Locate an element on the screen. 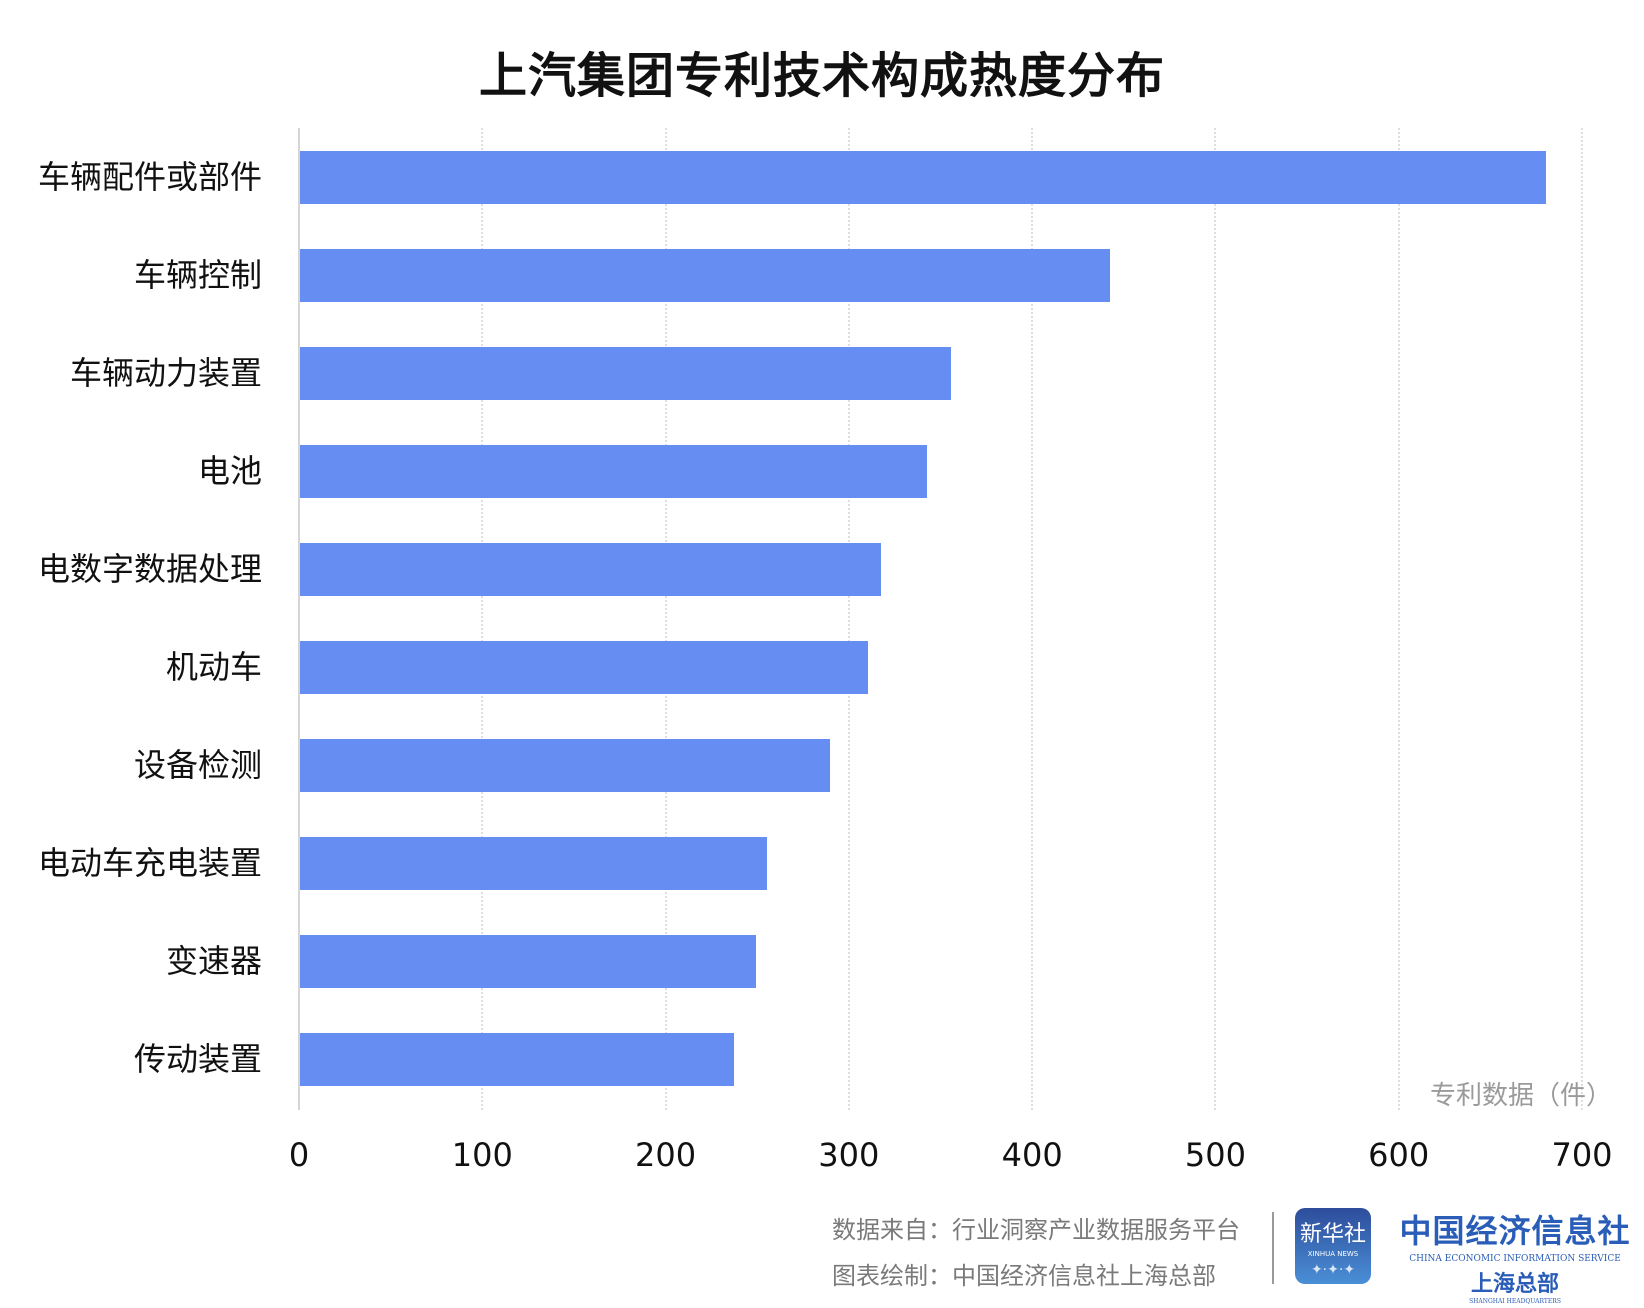 The height and width of the screenshot is (1308, 1644). category-label: 电数字数据处理 is located at coordinates (149, 569).